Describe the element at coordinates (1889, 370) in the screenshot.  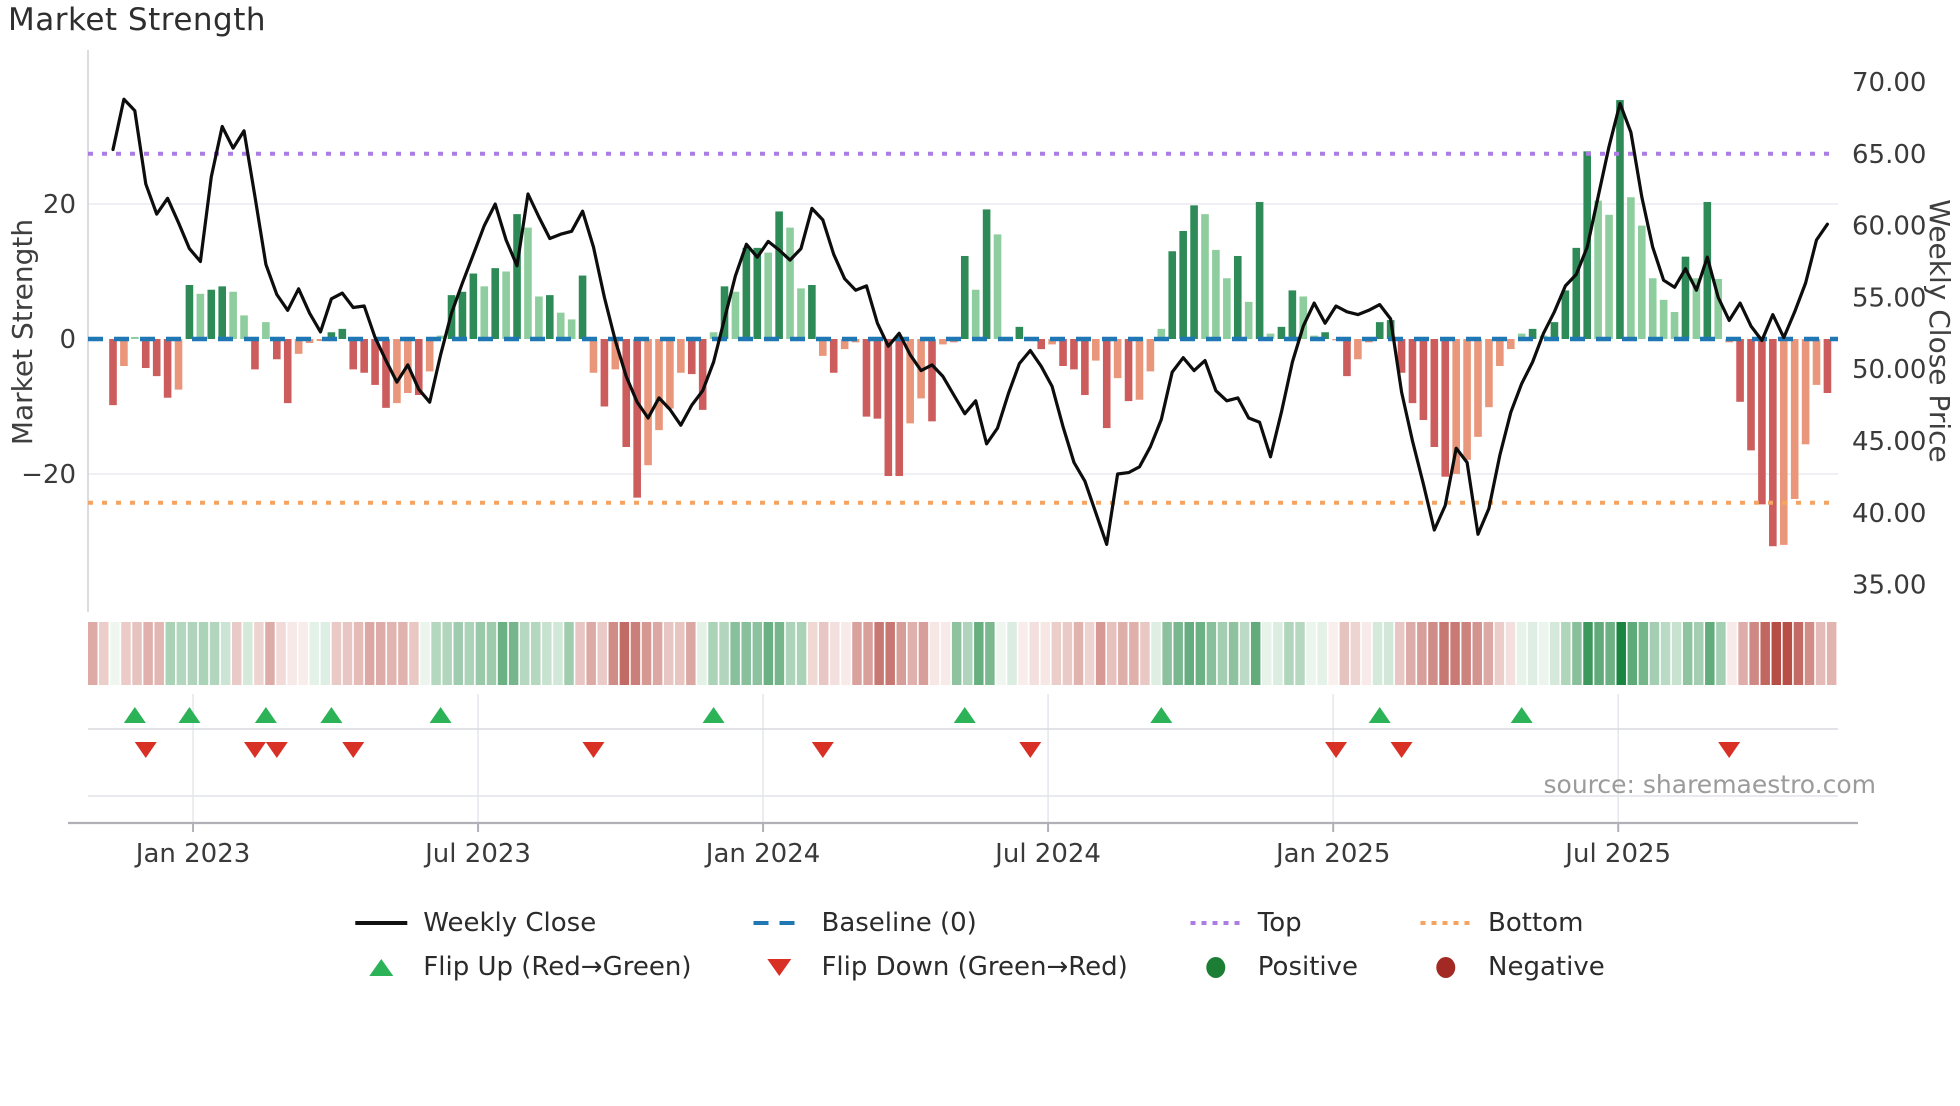
I see `svg-text: 50.00` at that location.